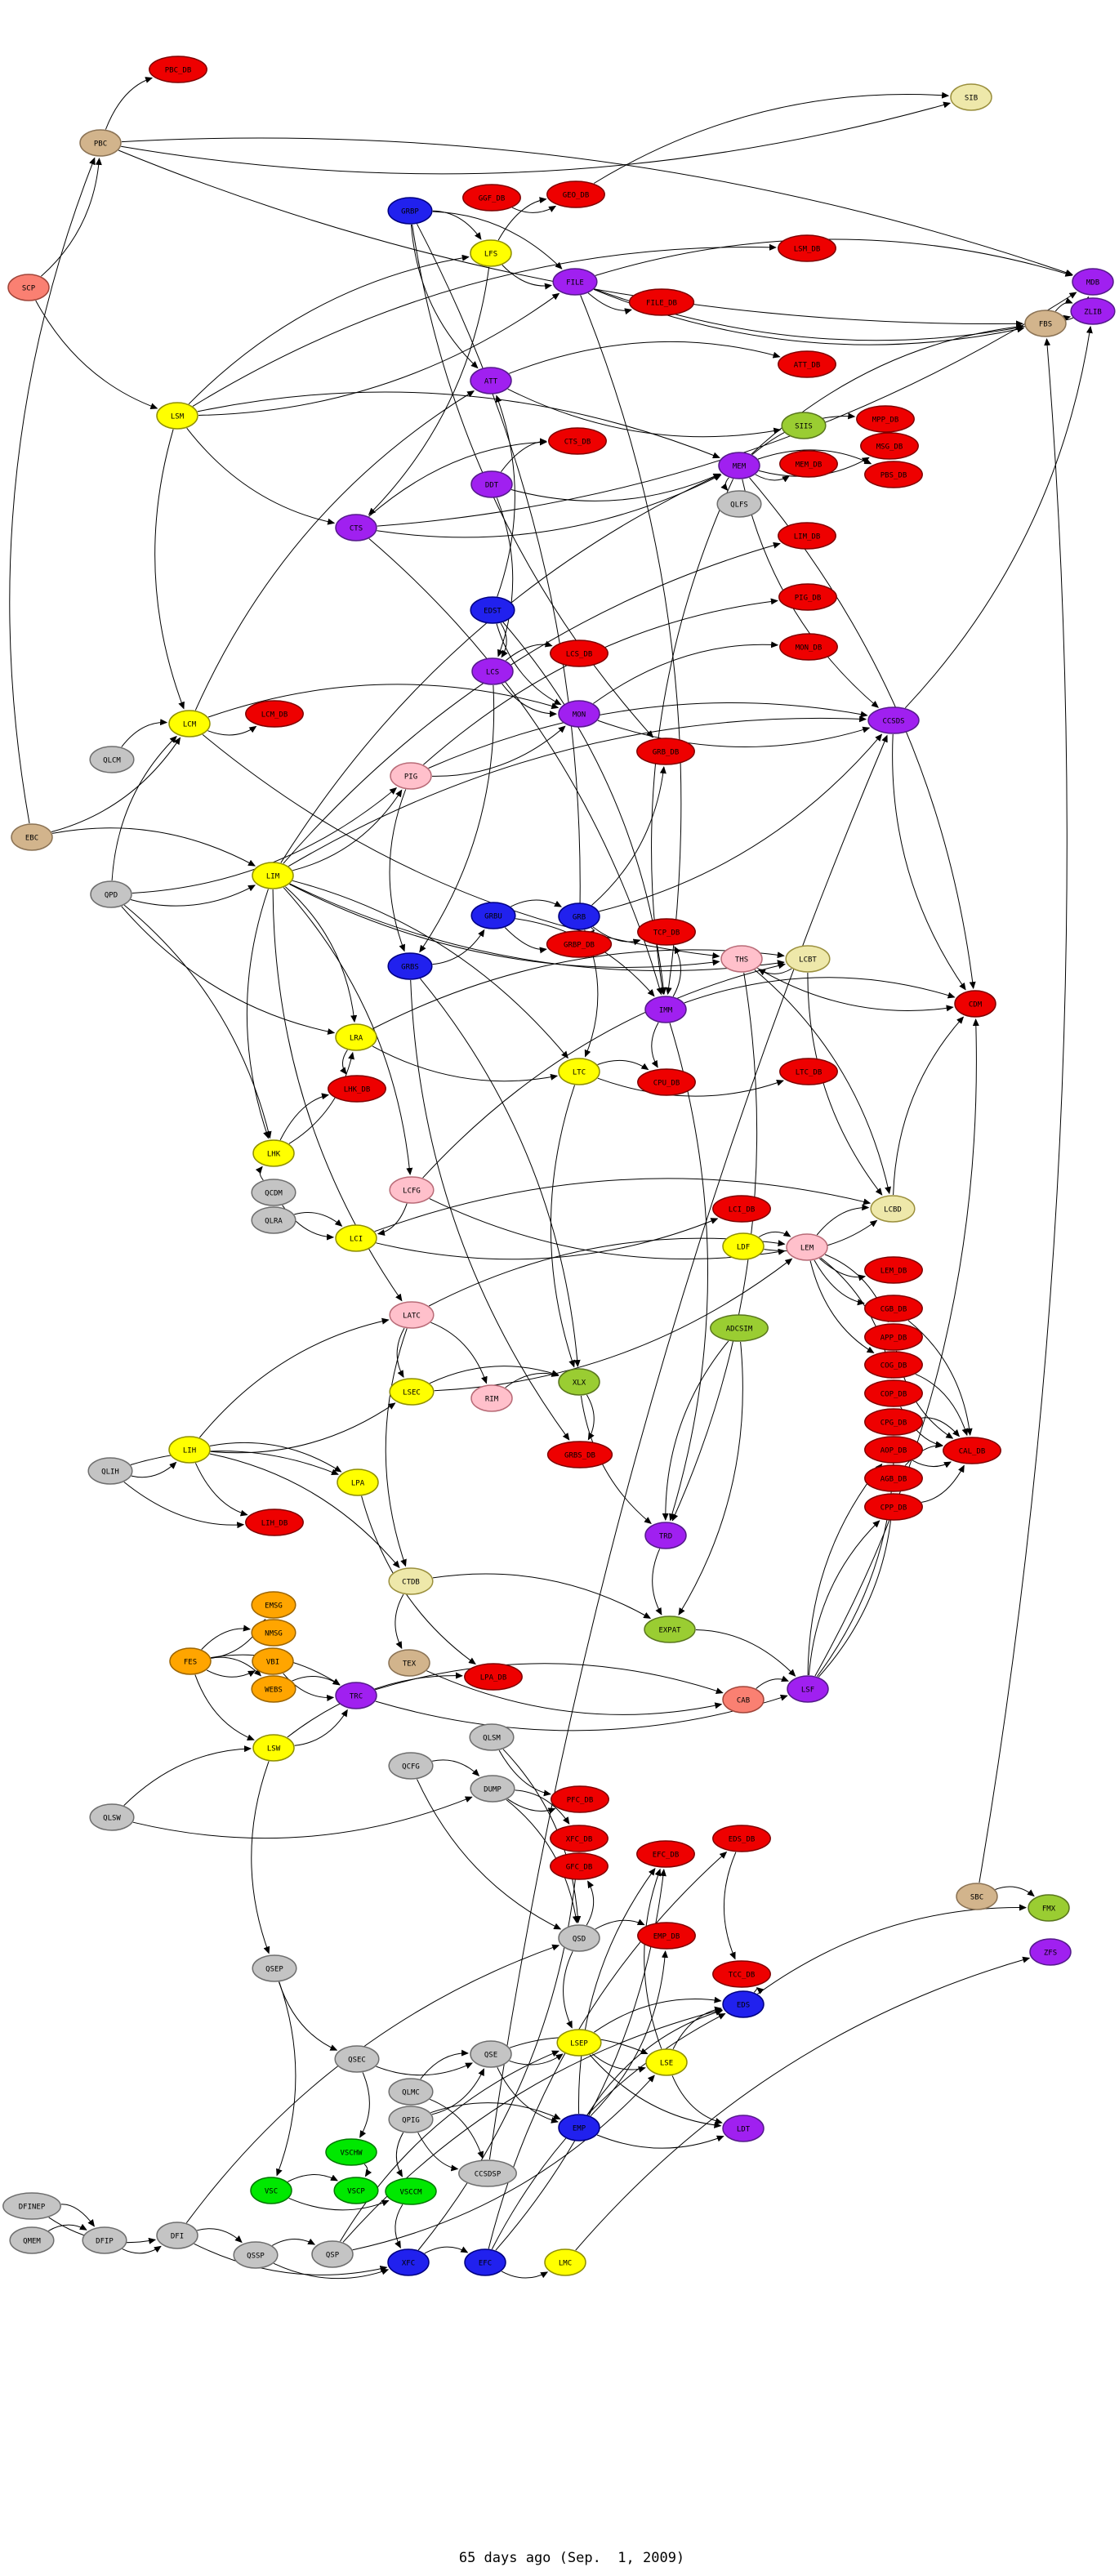 Image resolution: width=1119 pixels, height=2576 pixels. What do you see at coordinates (356, 1695) in the screenshot?
I see `graph-node-trc: TRC` at bounding box center [356, 1695].